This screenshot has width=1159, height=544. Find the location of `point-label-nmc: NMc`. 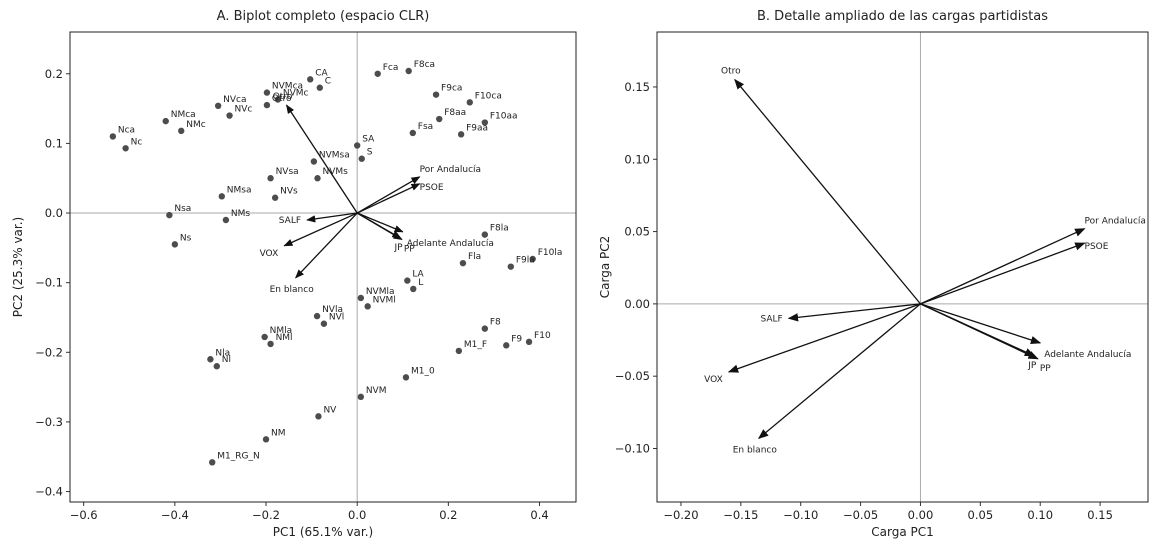

point-label-nmc: NMc is located at coordinates (195, 125).